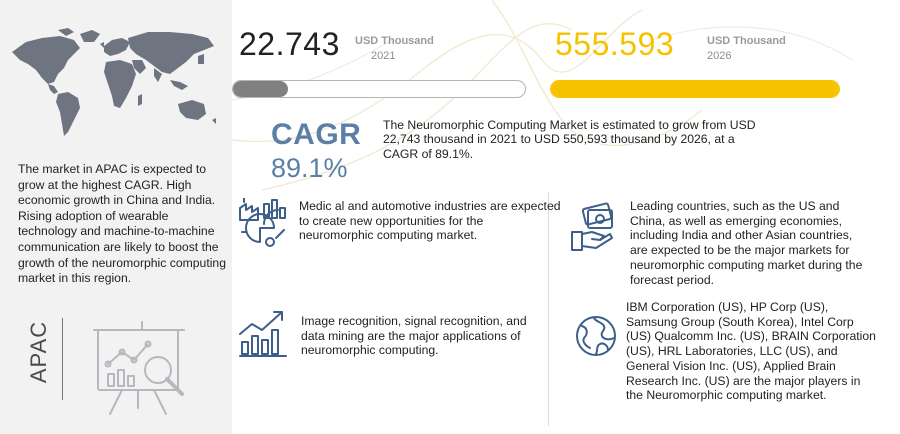  I want to click on market-2021-bar, so click(379, 89).